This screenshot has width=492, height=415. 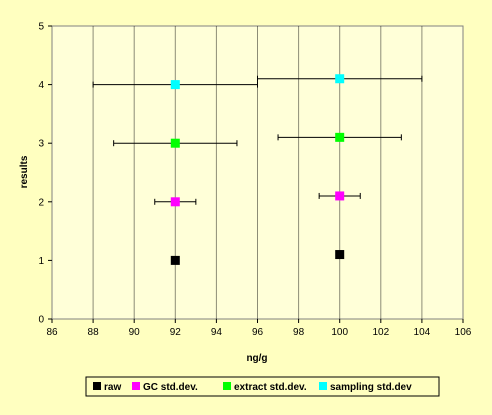 I want to click on x-tick-label: 90, so click(x=135, y=332).